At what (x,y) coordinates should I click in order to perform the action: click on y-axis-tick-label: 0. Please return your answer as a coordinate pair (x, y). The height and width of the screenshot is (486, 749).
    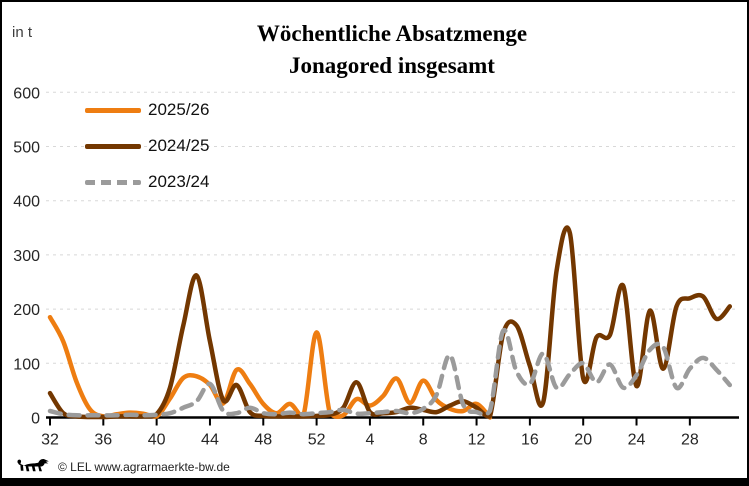
    Looking at the image, I should click on (35, 419).